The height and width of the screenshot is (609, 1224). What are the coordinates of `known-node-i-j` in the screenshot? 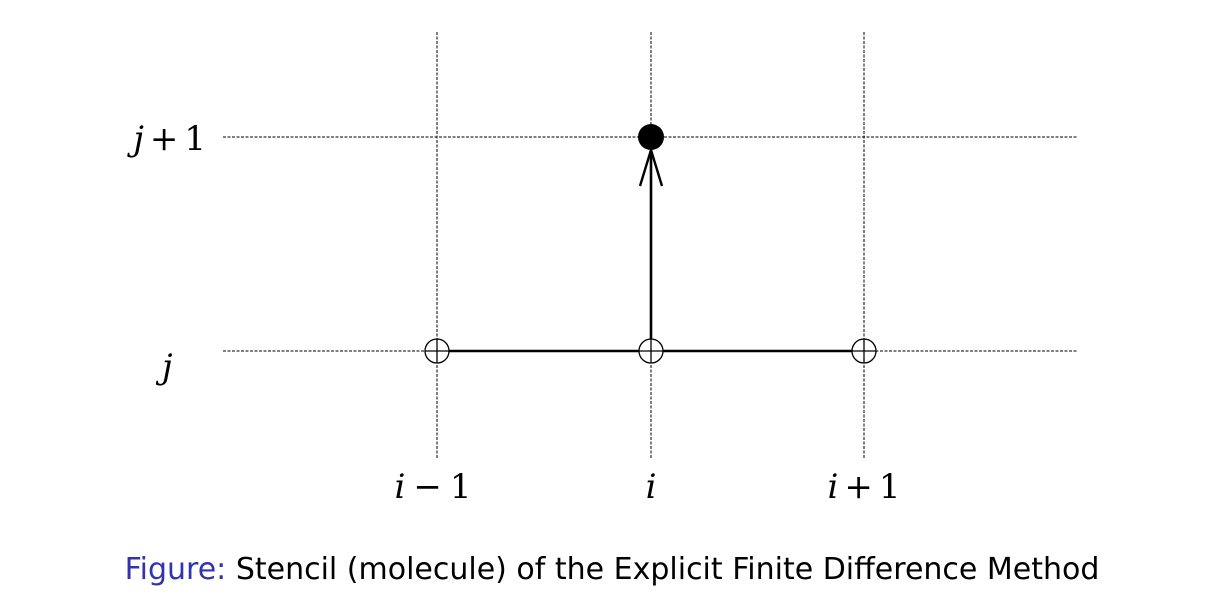 It's located at (651, 351).